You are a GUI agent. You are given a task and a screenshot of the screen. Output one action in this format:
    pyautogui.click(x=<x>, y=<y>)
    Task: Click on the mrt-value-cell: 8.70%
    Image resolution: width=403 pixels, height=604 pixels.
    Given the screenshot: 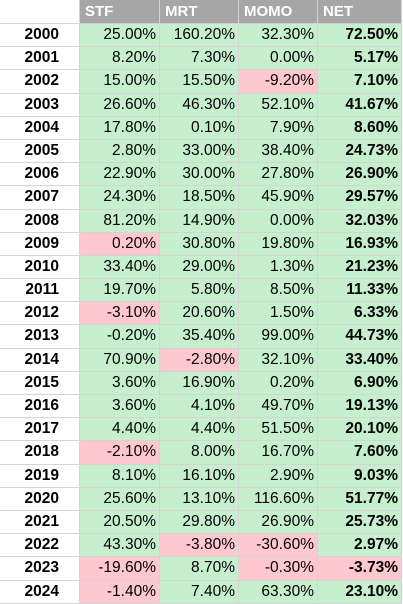 What is the action you would take?
    pyautogui.click(x=199, y=569)
    